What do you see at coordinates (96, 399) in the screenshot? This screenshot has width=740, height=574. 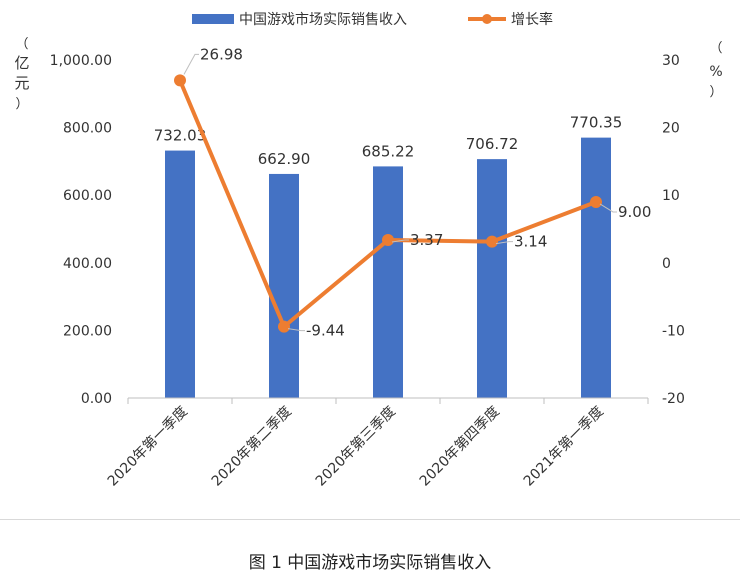 I see `left-tick-label: 0.00` at bounding box center [96, 399].